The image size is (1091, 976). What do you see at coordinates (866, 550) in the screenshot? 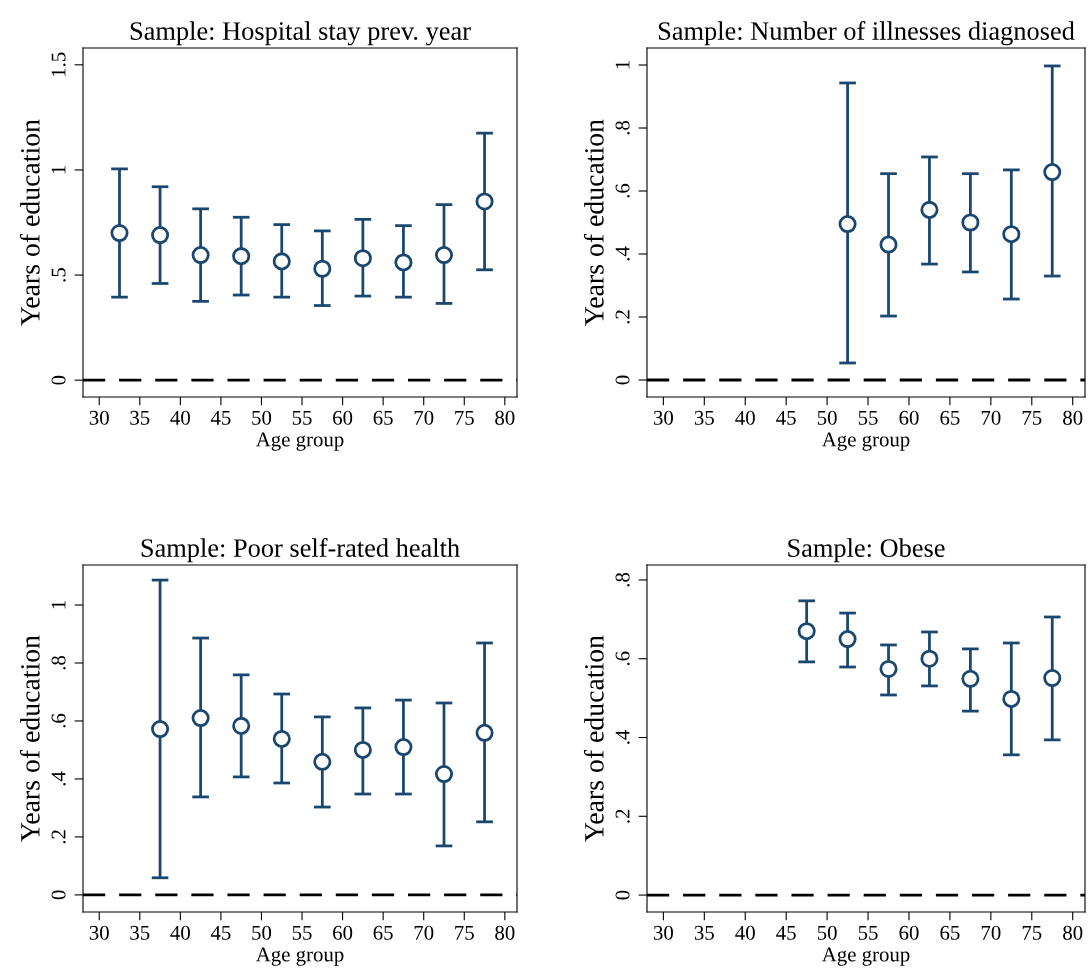
I see `chart-title: Sample: Obese` at bounding box center [866, 550].